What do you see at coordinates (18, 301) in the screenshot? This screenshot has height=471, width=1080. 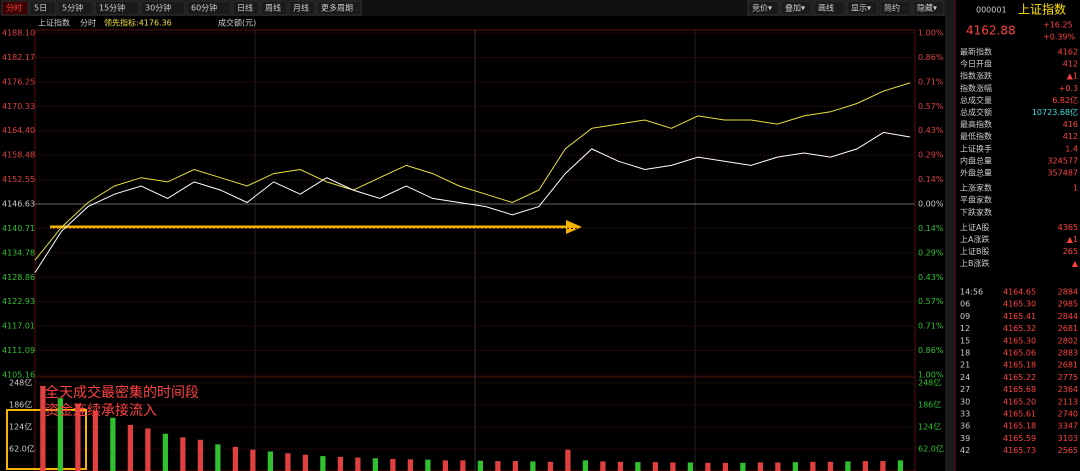 I see `price-tick-label: 4122.93` at bounding box center [18, 301].